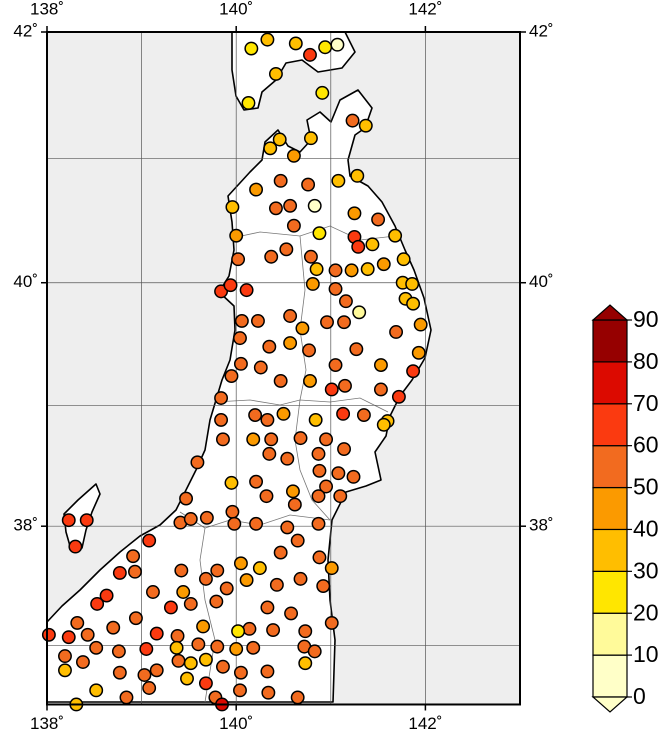 The image size is (667, 746). What do you see at coordinates (646, 319) in the screenshot?
I see `colorbar-label: 90` at bounding box center [646, 319].